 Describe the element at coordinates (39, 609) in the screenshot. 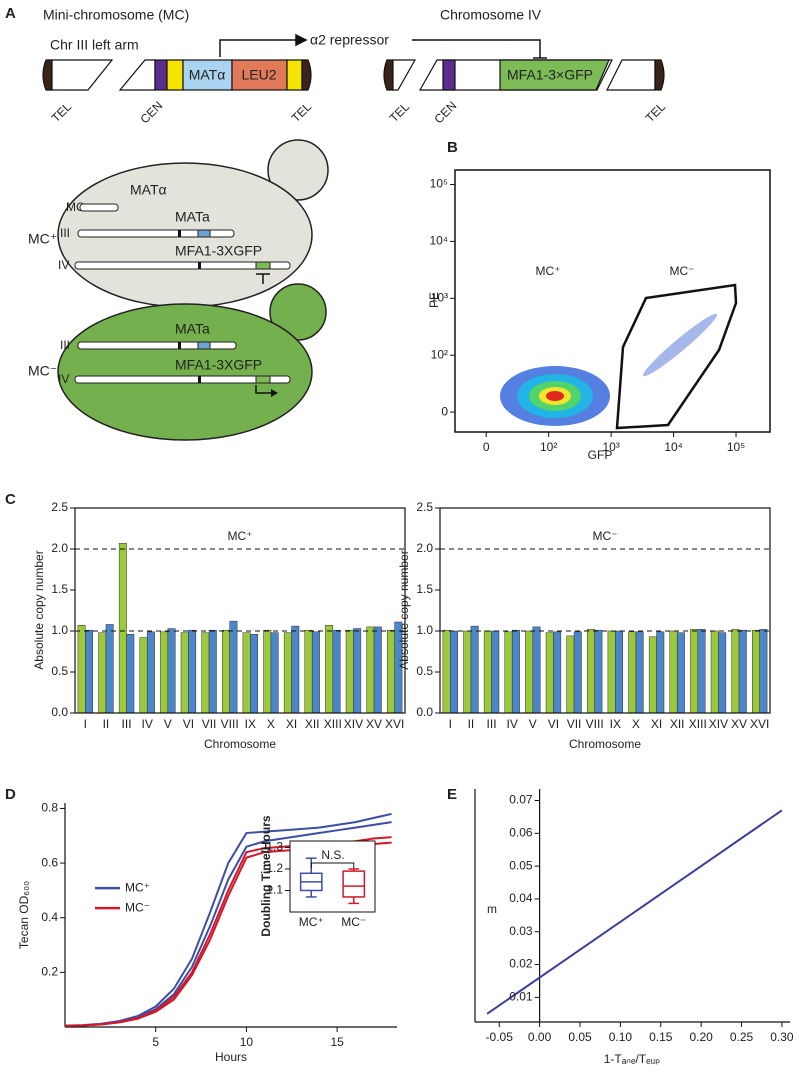

I see `y-axis-label: Absolute copy number` at that location.